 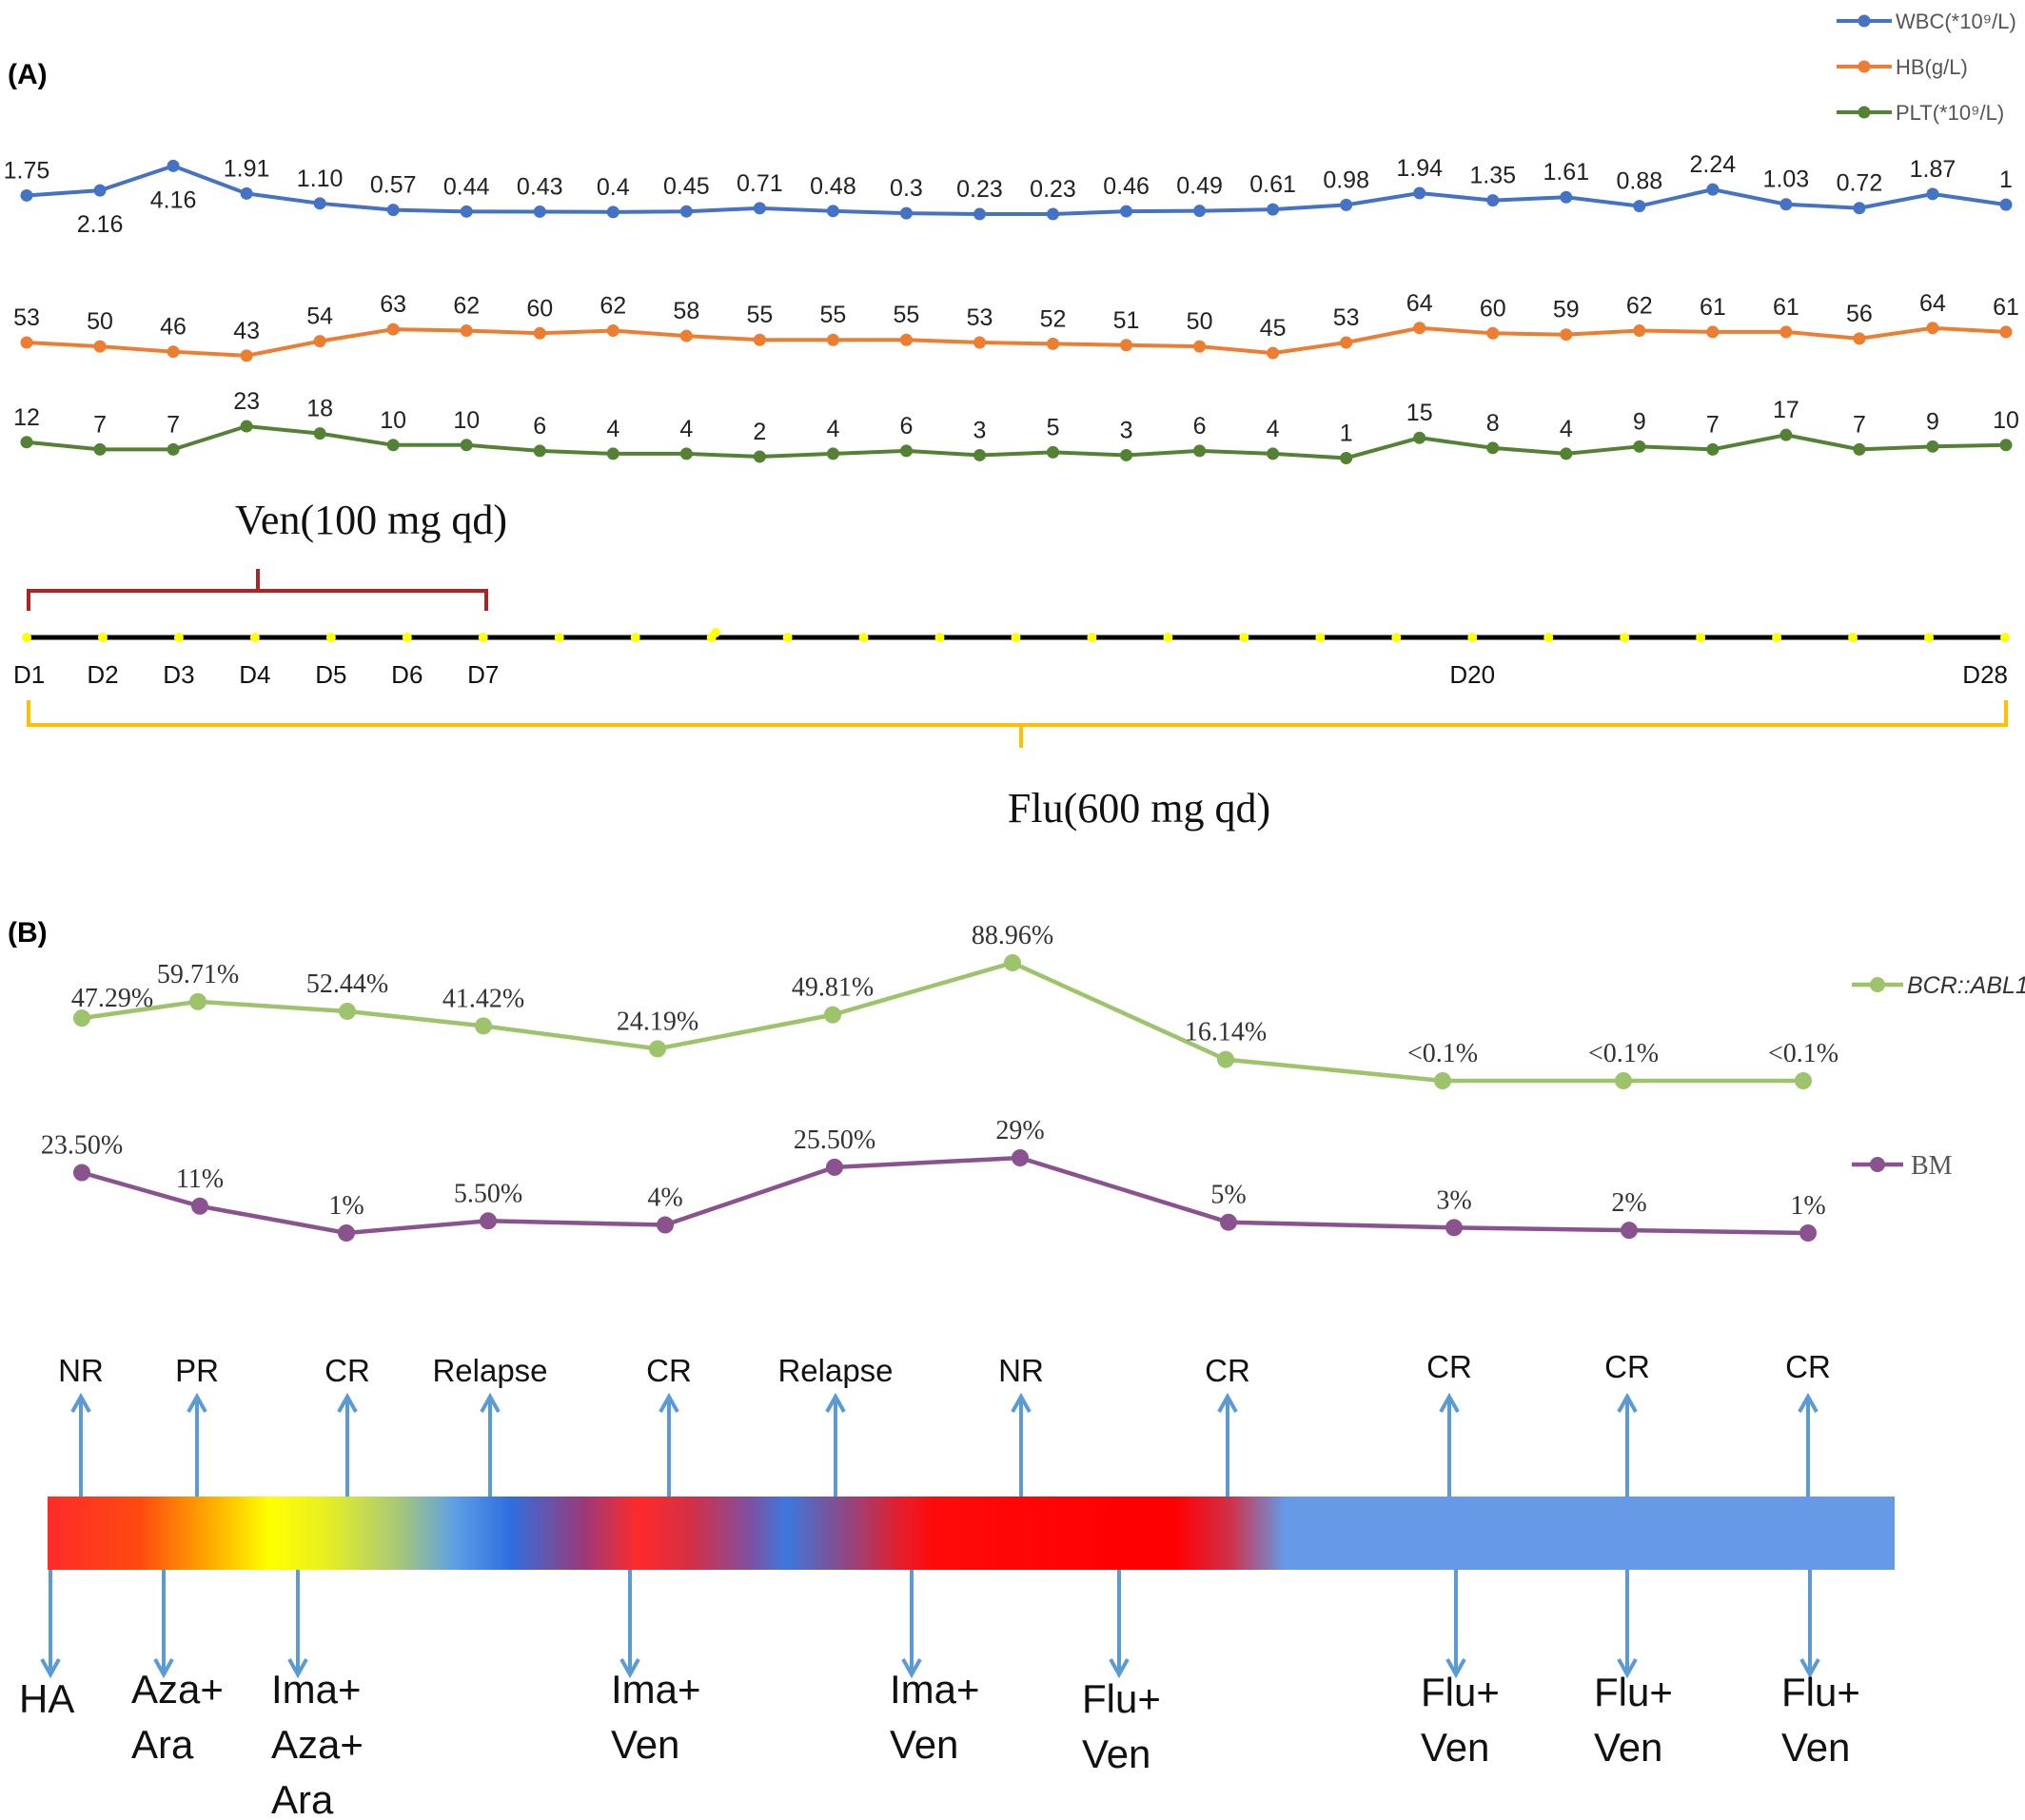 What do you see at coordinates (254, 675) in the screenshot?
I see `timeline-day-label: D4` at bounding box center [254, 675].